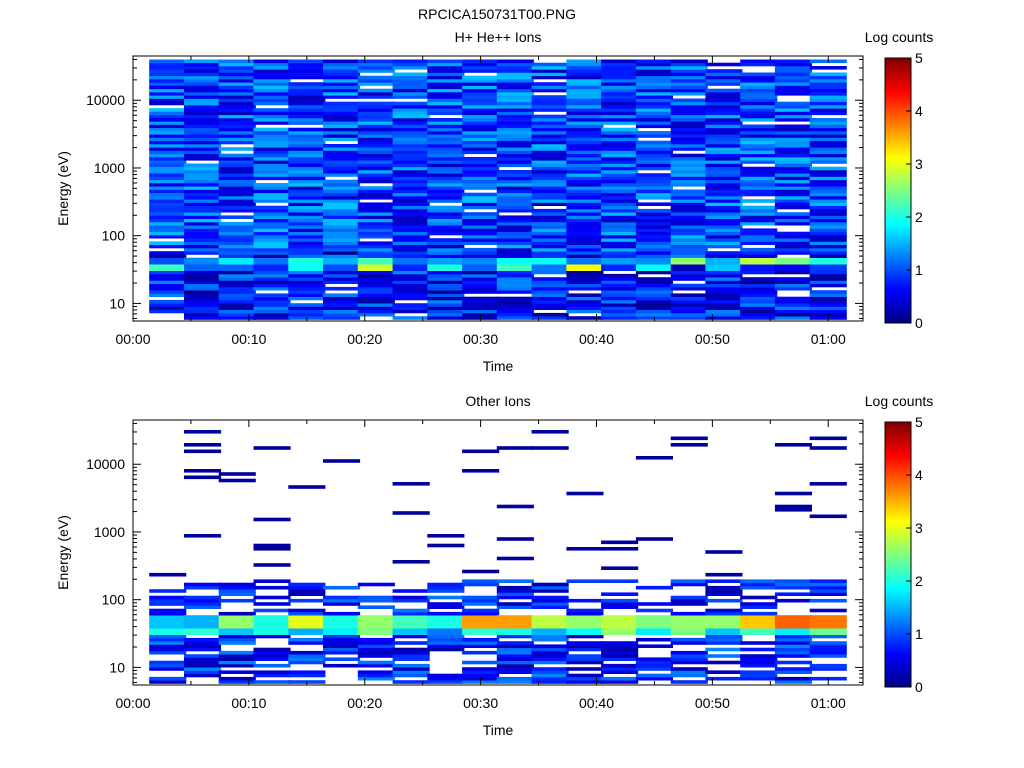 The image size is (1024, 768). Describe the element at coordinates (898, 190) in the screenshot. I see `colorbar-frame` at that location.